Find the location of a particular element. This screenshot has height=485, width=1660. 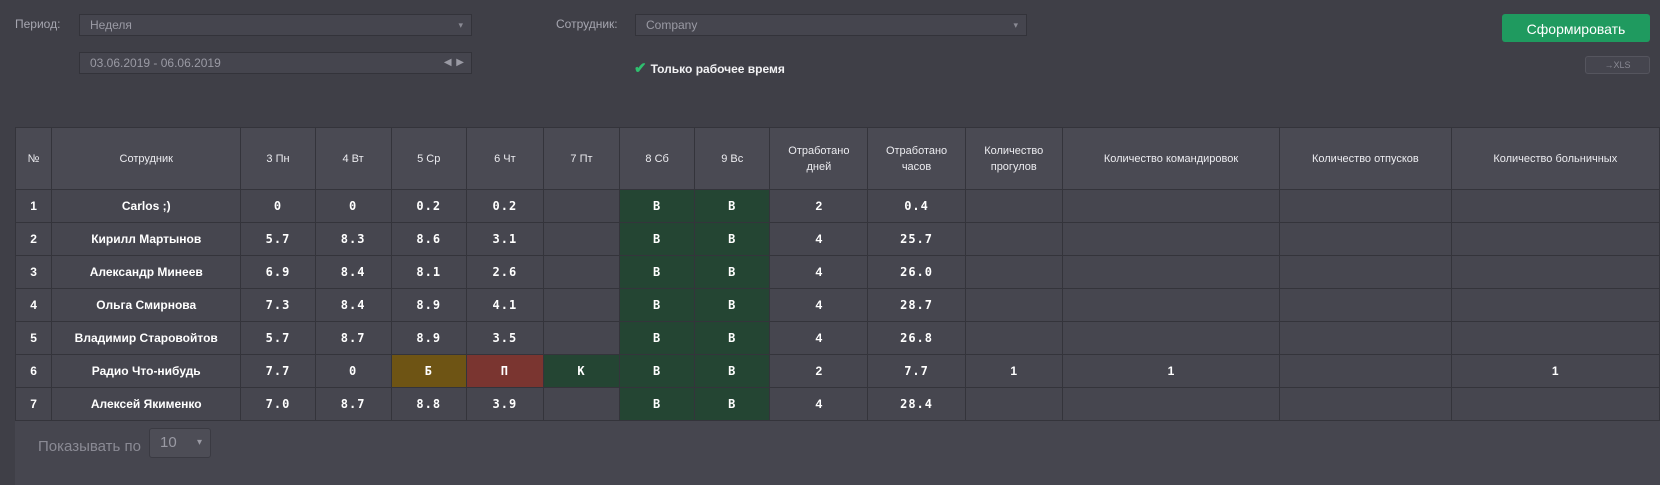

date-nav-arrows-icon: ◀ ▶ is located at coordinates (454, 62).